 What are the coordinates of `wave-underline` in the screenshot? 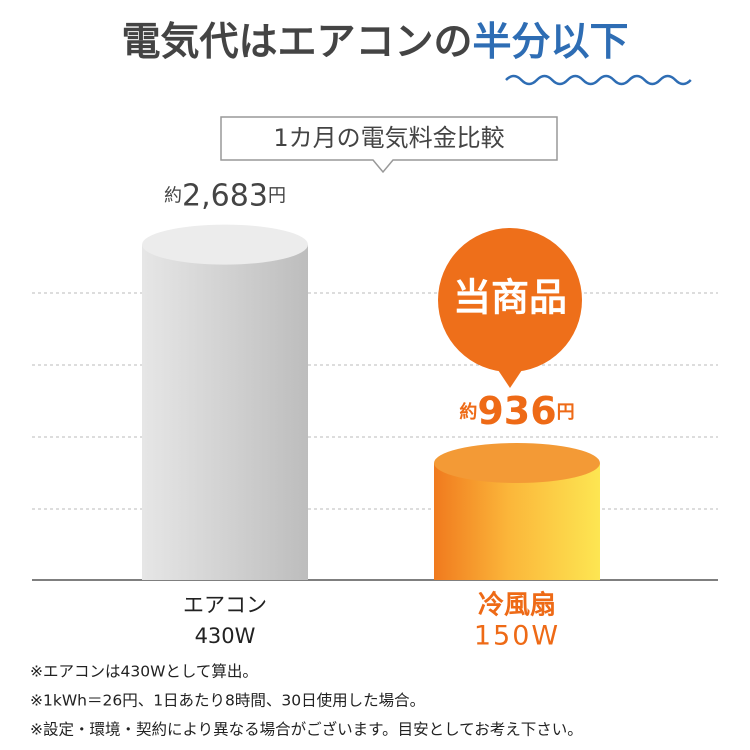 It's located at (598, 80).